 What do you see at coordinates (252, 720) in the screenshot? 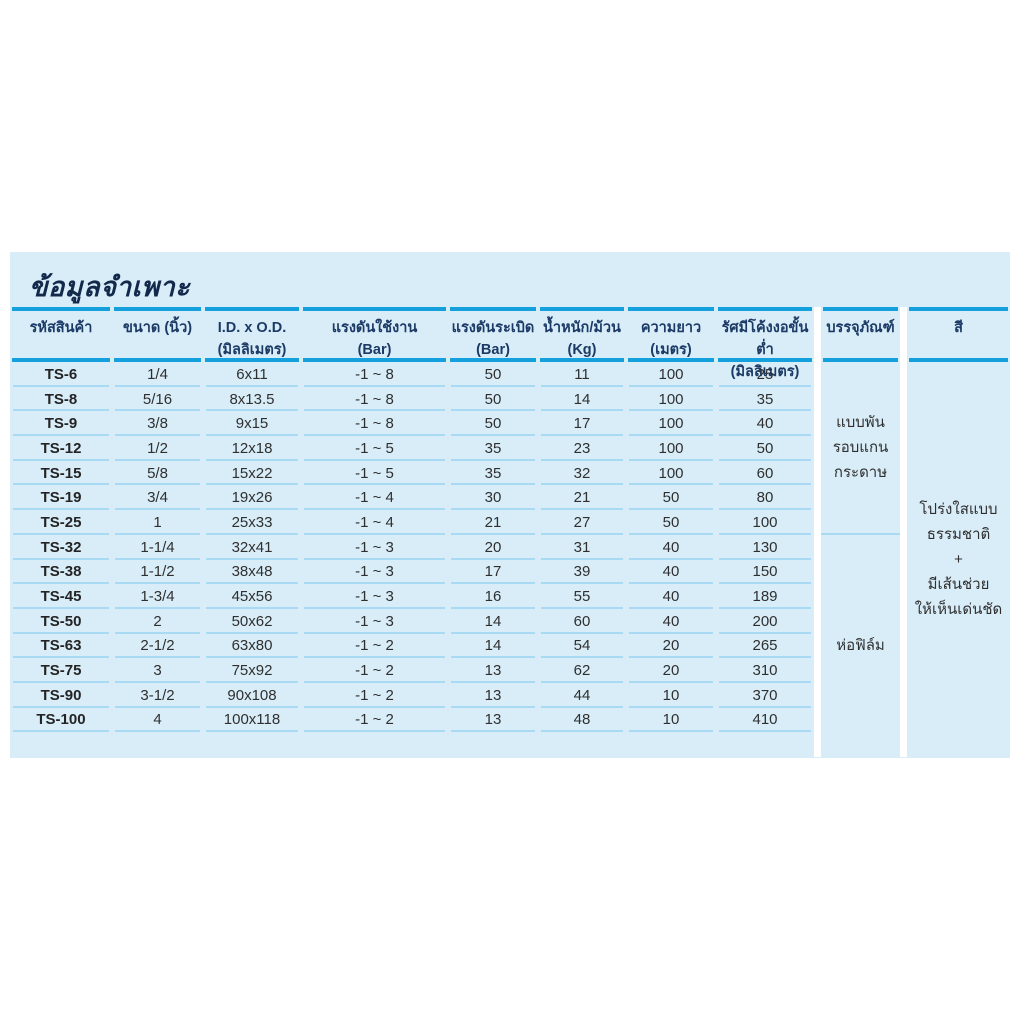
I see `table-cell: 100x118` at bounding box center [252, 720].